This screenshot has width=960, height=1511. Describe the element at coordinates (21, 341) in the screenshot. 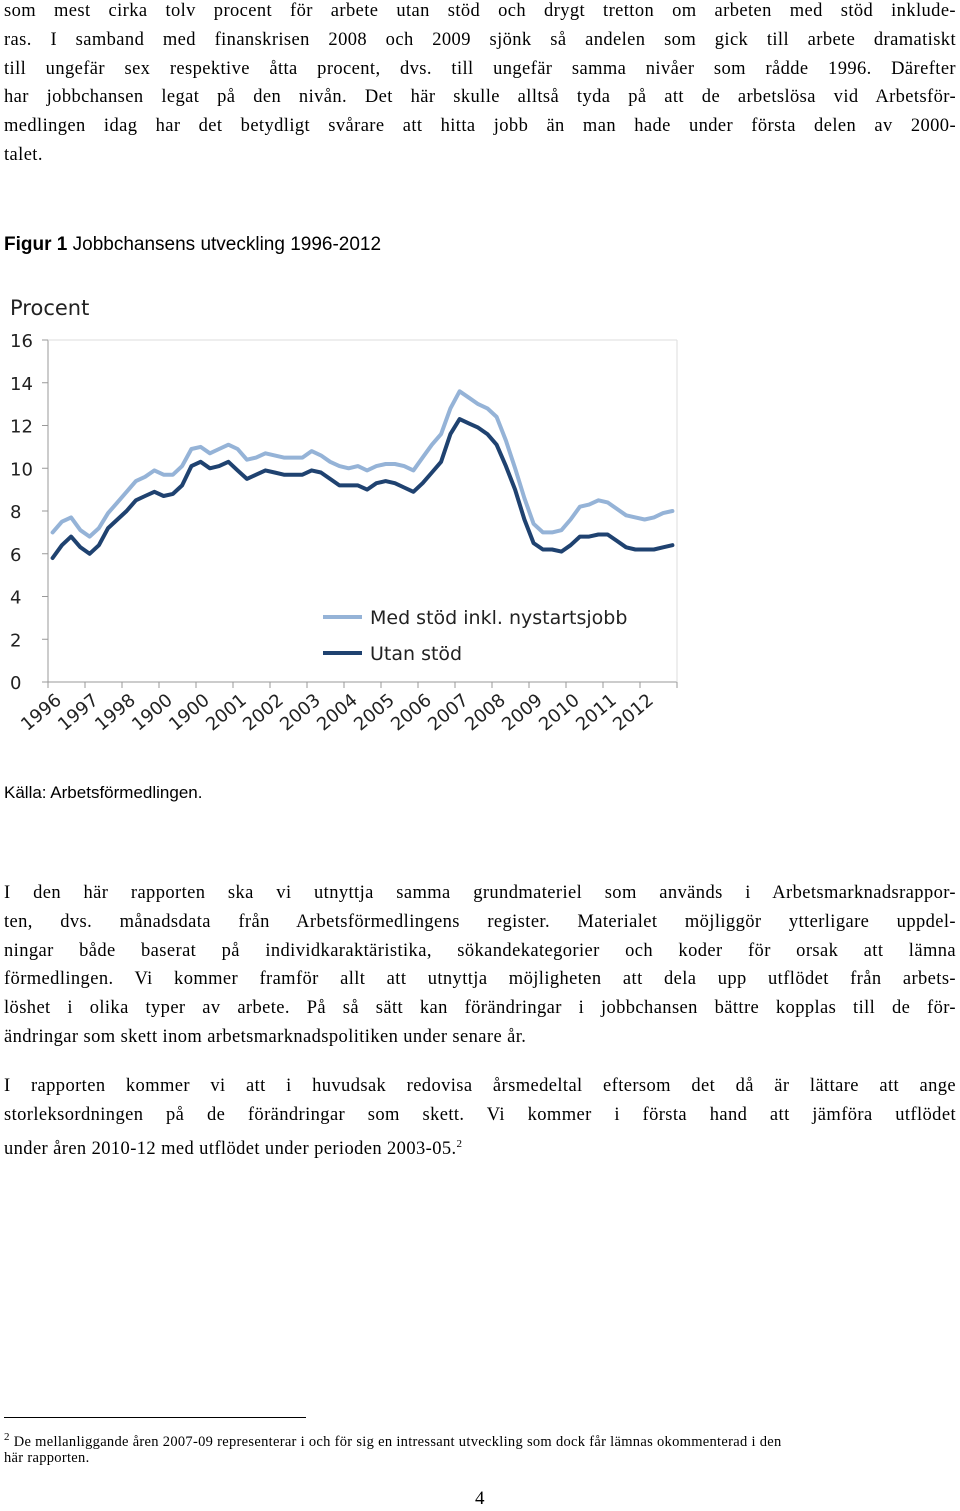

I see `y-tick-label: 16` at that location.